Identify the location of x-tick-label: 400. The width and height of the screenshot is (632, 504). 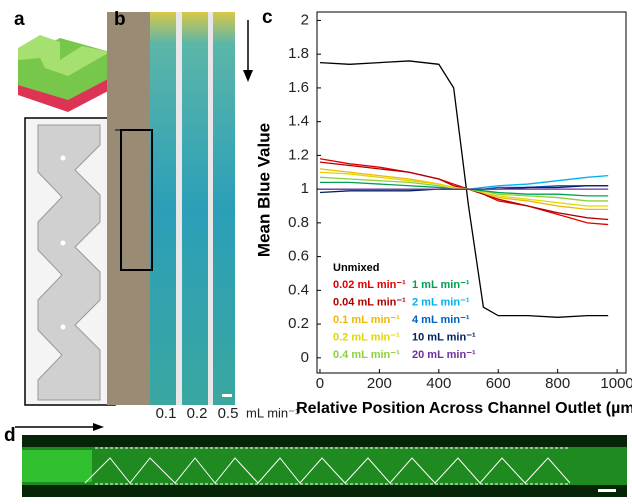
(438, 383).